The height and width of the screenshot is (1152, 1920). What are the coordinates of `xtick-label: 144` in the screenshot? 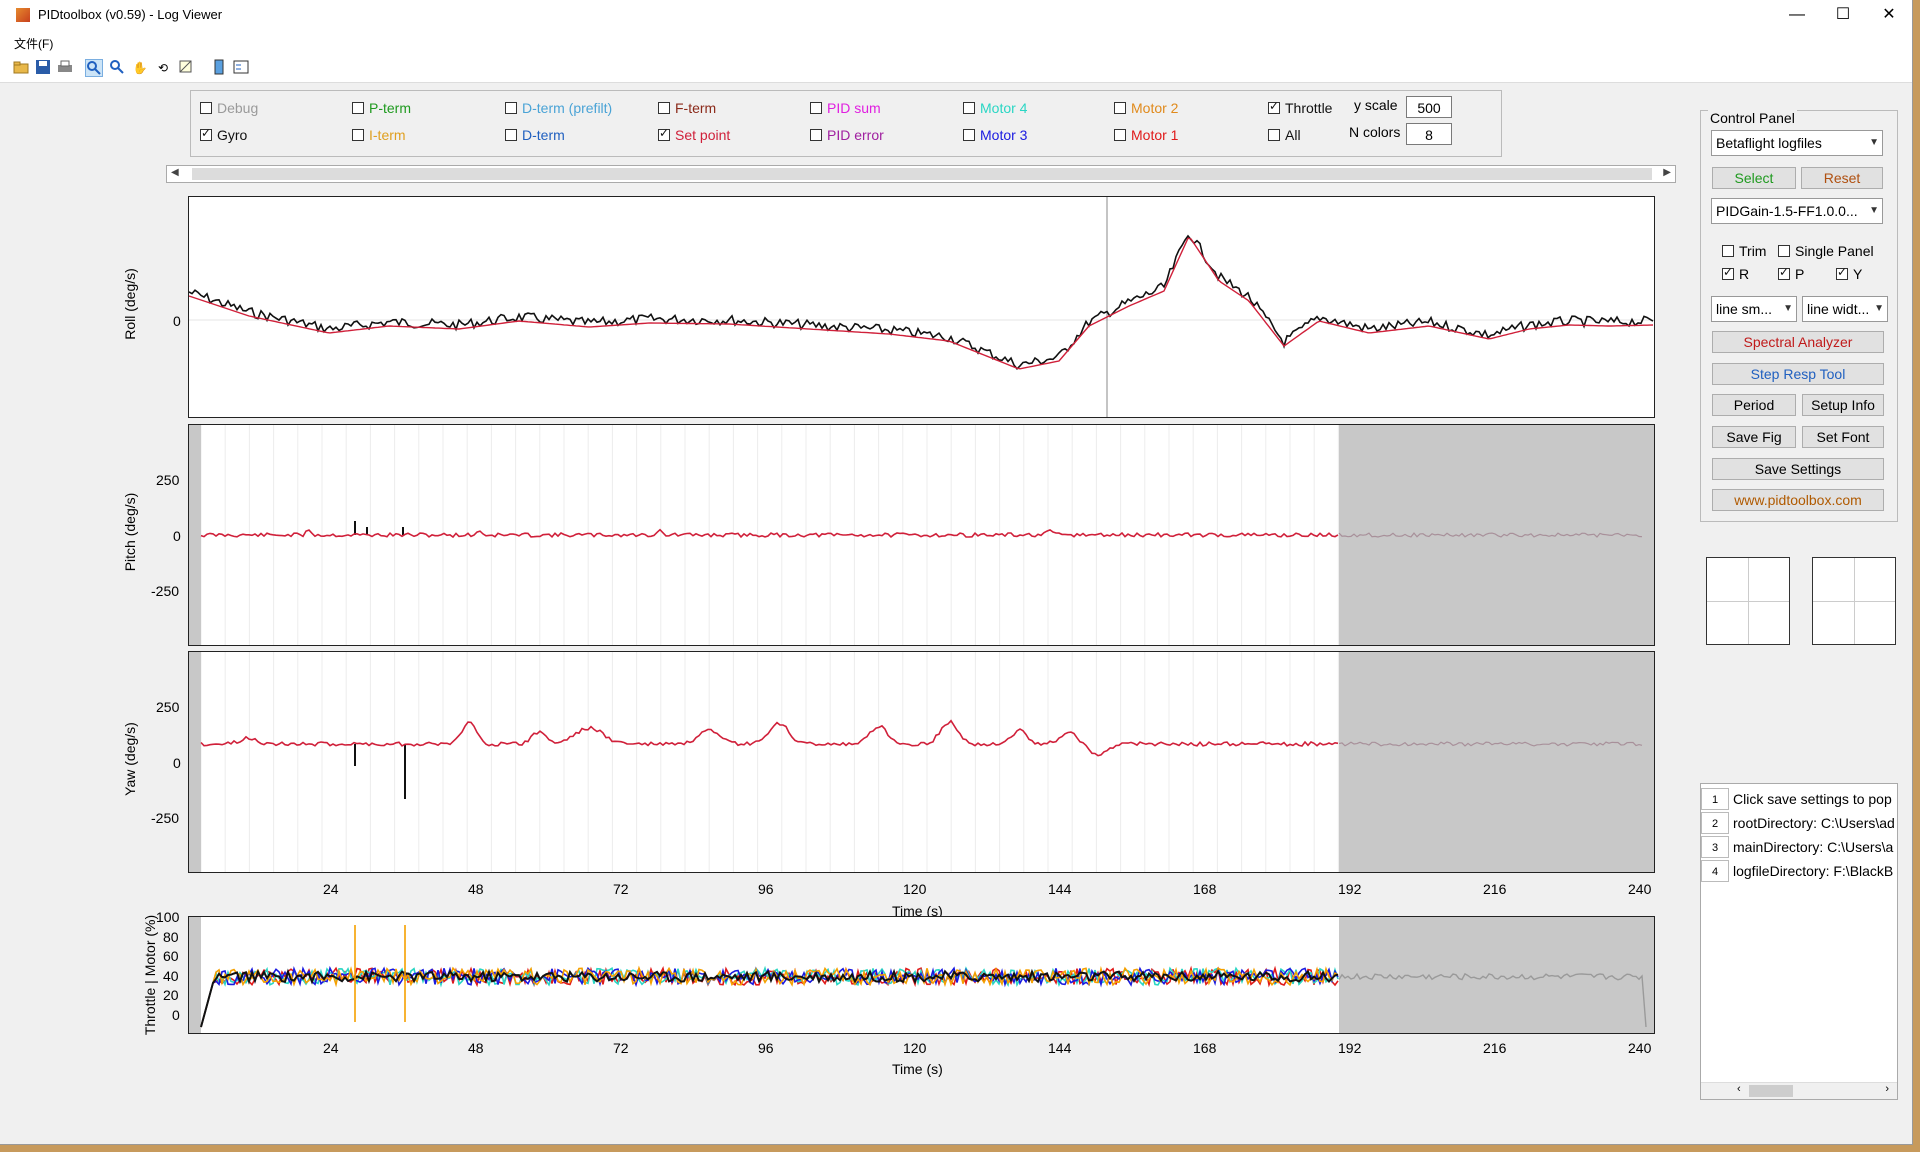 It's located at (1060, 889).